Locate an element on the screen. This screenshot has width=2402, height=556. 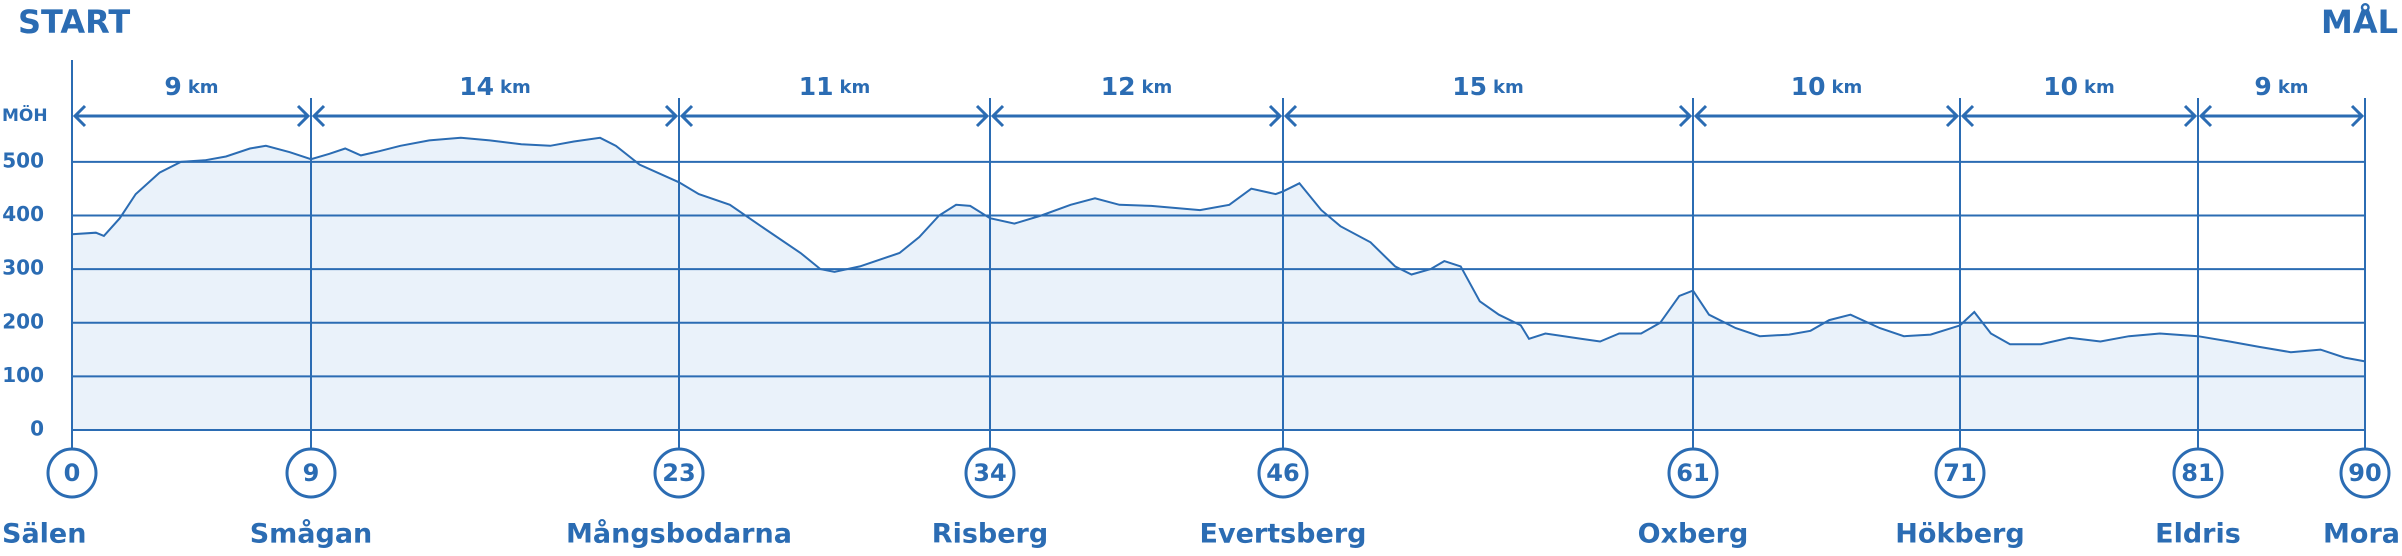
segment-label: 11 km is located at coordinates (835, 86).